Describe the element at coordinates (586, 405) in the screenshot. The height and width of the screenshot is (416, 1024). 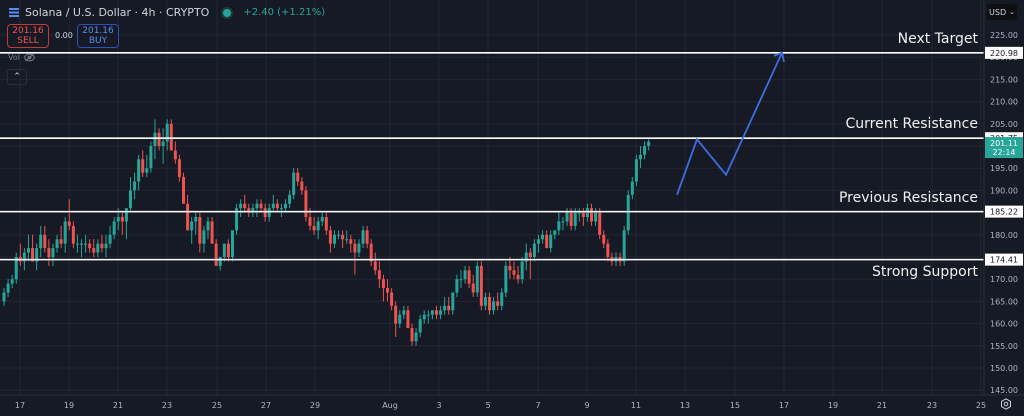
I see `svg-text: 9` at that location.